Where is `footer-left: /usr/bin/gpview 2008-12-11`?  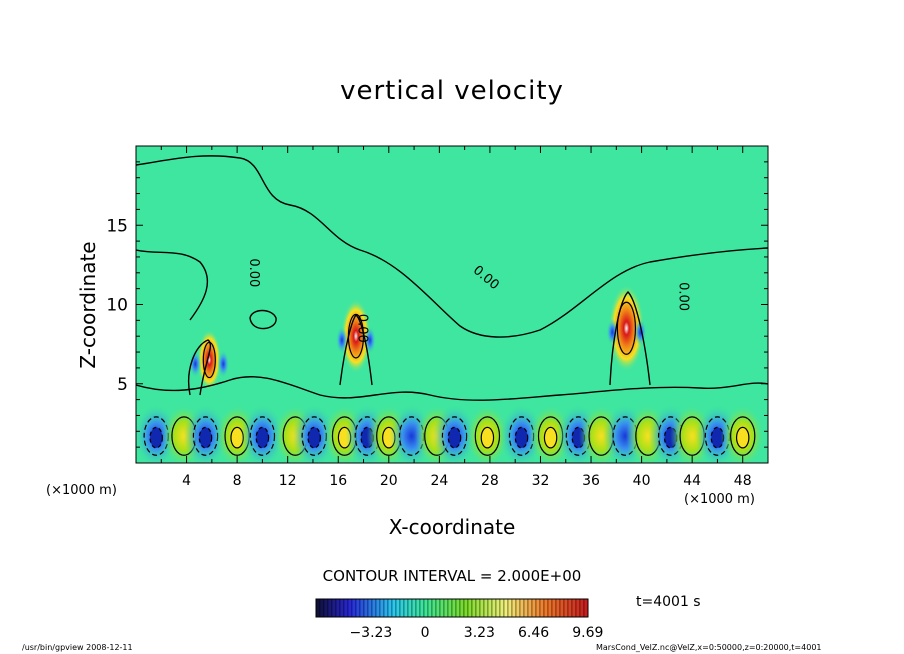
footer-left: /usr/bin/gpview 2008-12-11 is located at coordinates (77, 647).